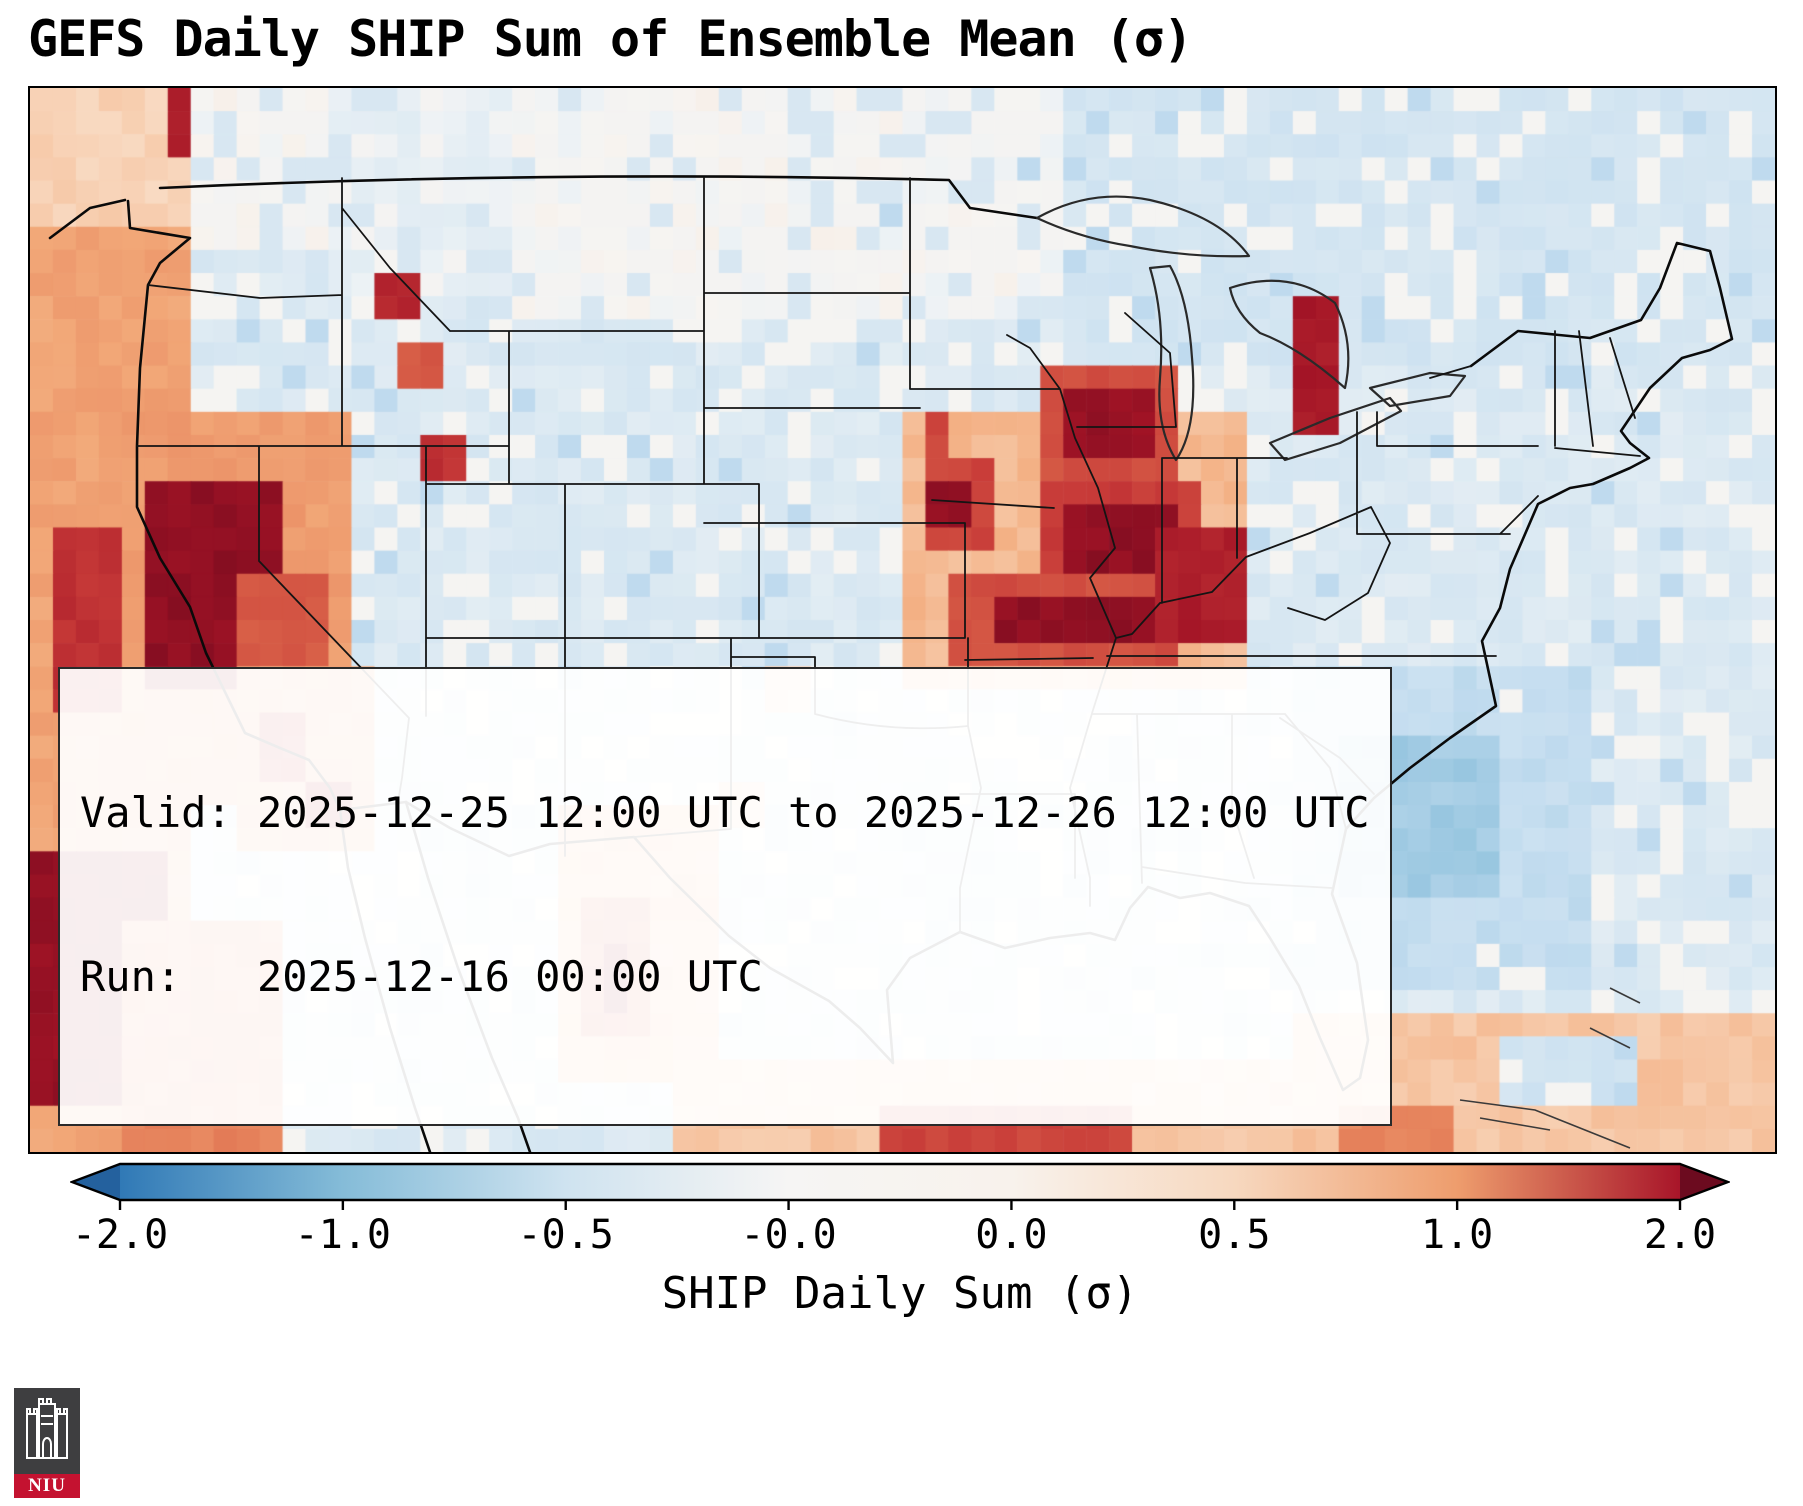 Image resolution: width=1803 pixels, height=1506 pixels. Describe the element at coordinates (1704, 1182) in the screenshot. I see `colorbar-over-arrow` at that location.